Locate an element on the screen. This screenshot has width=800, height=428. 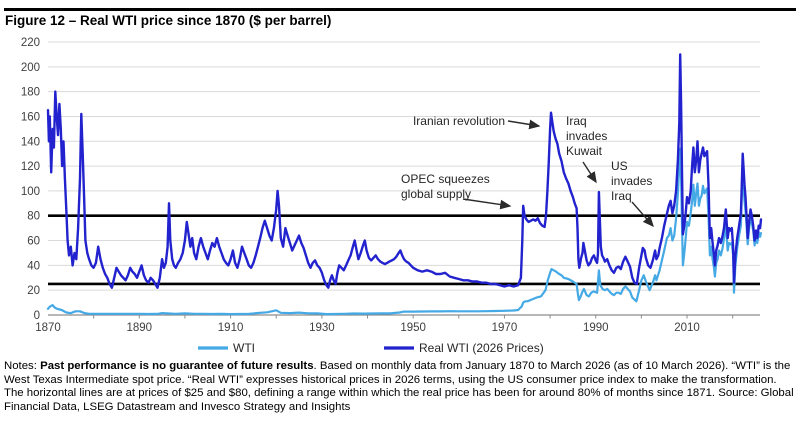
annotation-iraq-invades-kuwait: Iraq is located at coordinates (576, 121).